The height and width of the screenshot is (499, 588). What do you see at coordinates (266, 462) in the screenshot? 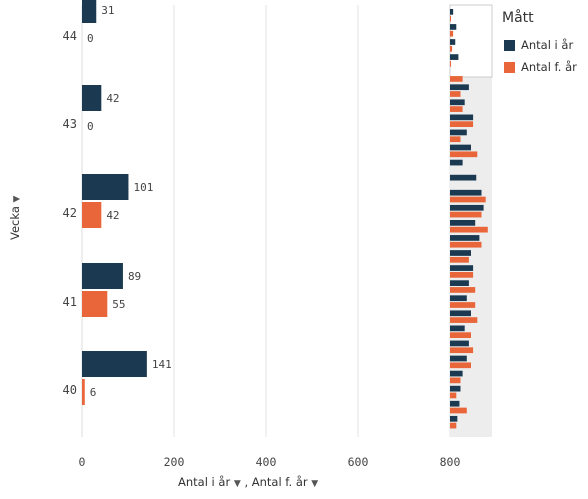
I see `x-tick-label: 400` at bounding box center [266, 462].